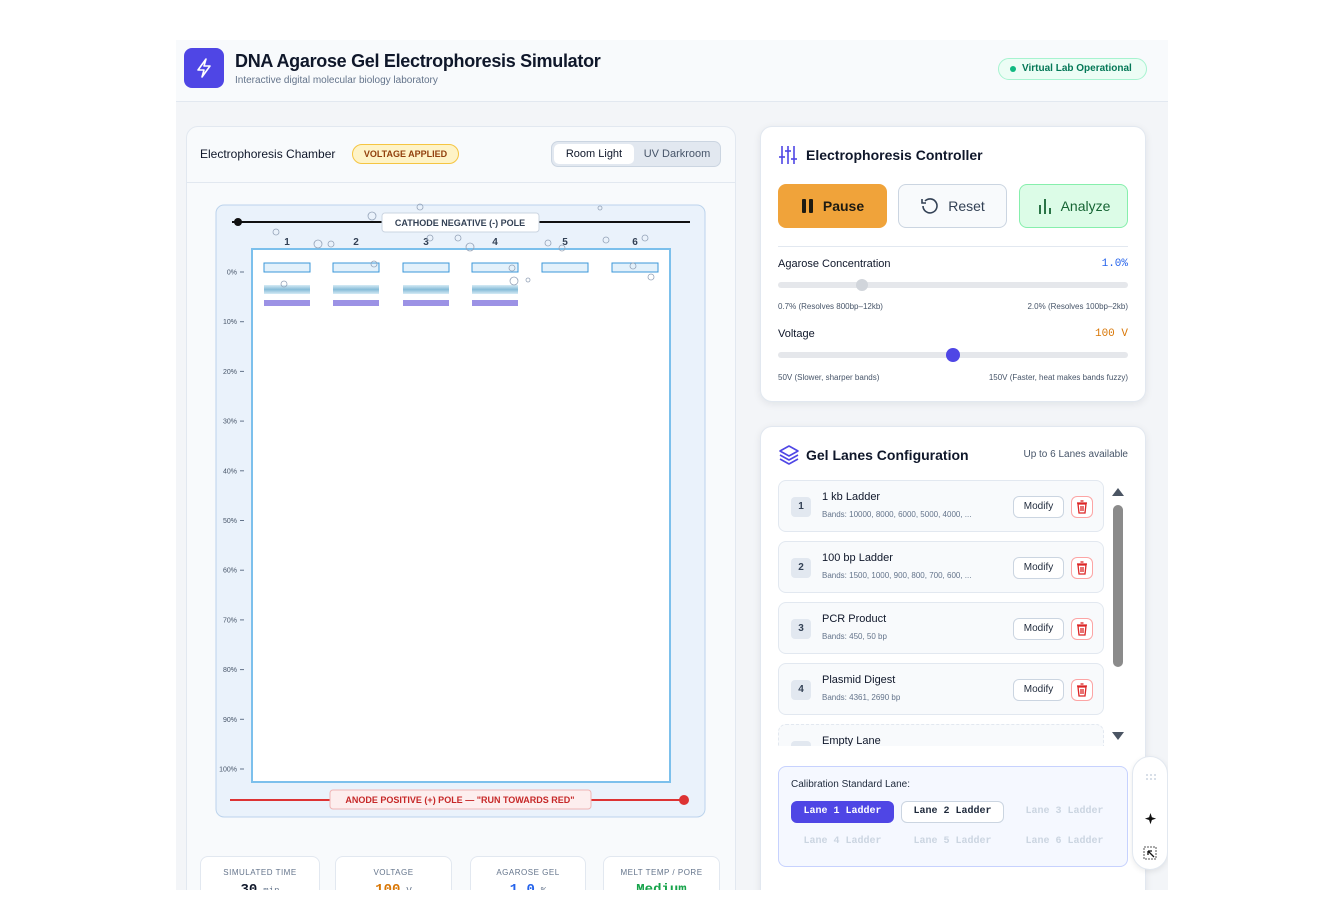 This screenshot has height=916, width=1342. I want to click on stat-unit: %, so click(543, 888).